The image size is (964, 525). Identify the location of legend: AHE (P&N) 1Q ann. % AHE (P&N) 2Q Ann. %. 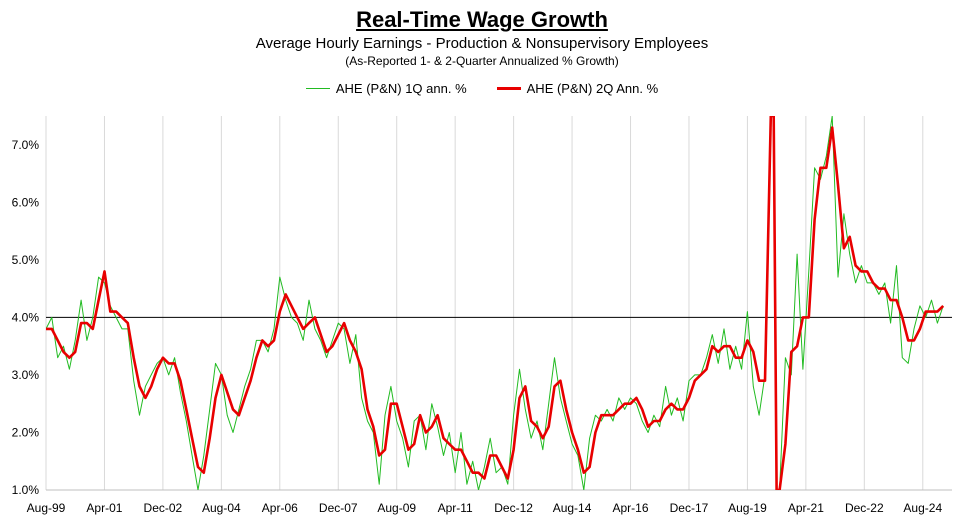
(482, 88).